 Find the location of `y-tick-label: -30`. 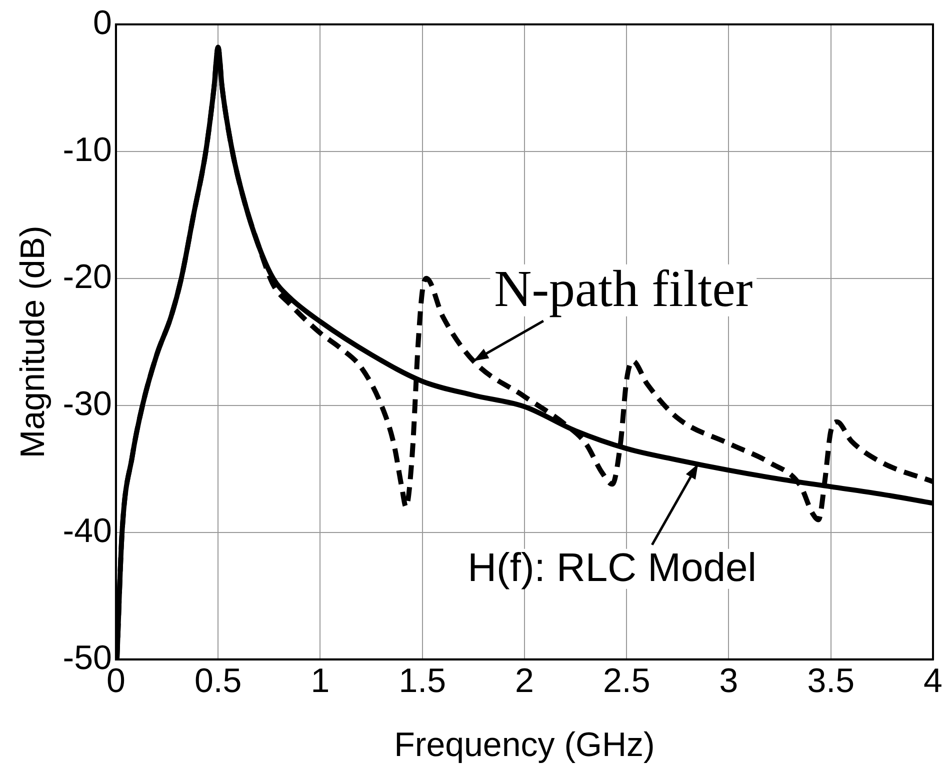

y-tick-label: -30 is located at coordinates (87, 403).